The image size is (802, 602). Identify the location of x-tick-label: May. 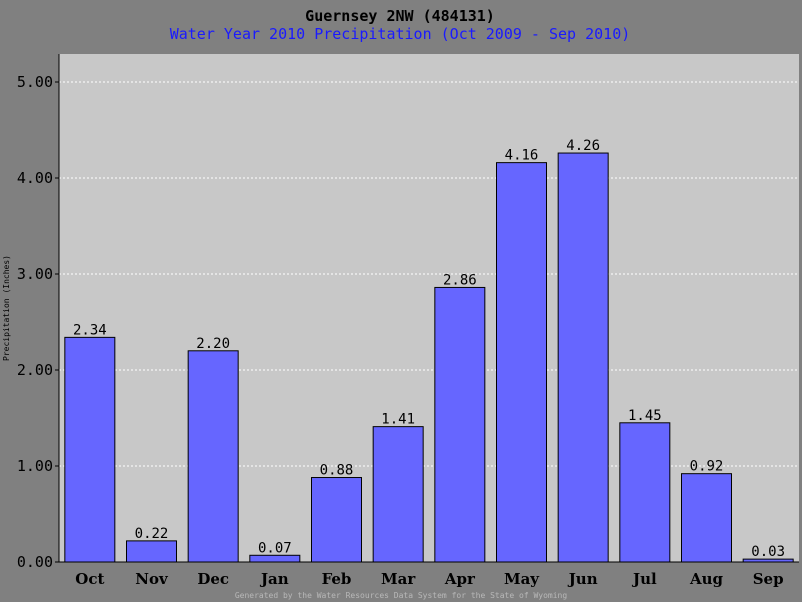
(522, 579).